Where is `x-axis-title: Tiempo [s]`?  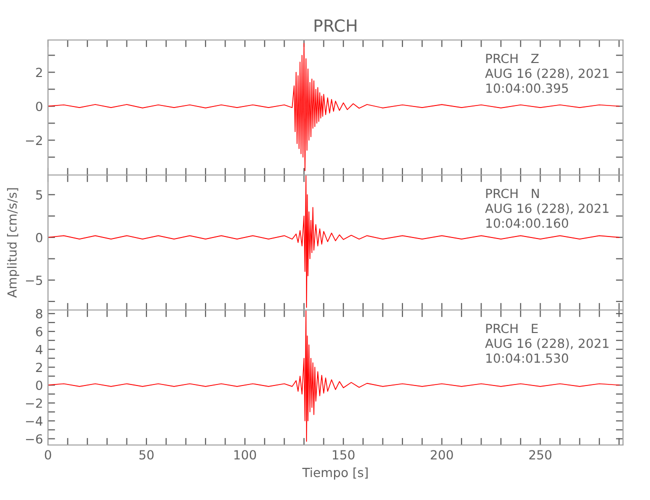
x-axis-title: Tiempo [s] is located at coordinates (335, 474).